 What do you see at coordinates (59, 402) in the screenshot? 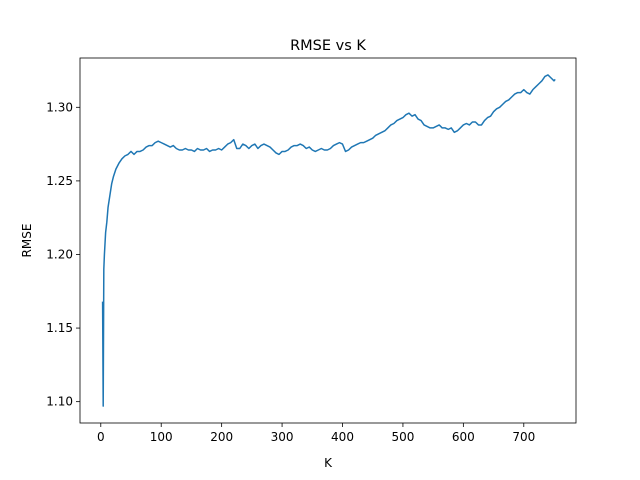
I see `y-tick-label: 1.10` at bounding box center [59, 402].